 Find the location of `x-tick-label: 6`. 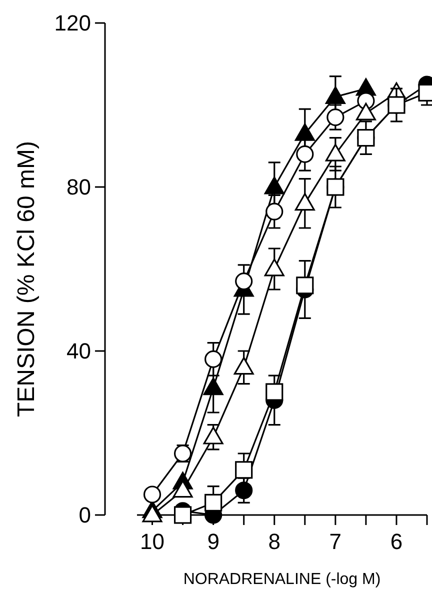

x-tick-label: 6 is located at coordinates (396, 541).